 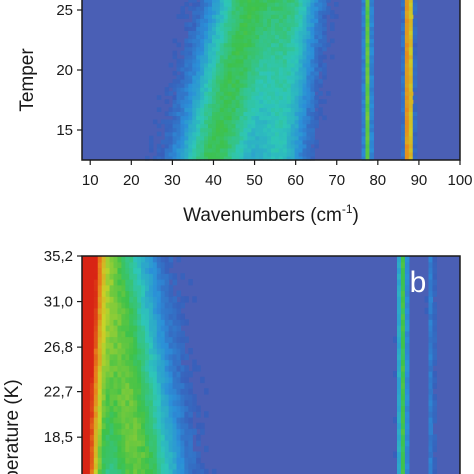 I want to click on panel-a-y-axis-title: Temper, so click(x=27, y=80).